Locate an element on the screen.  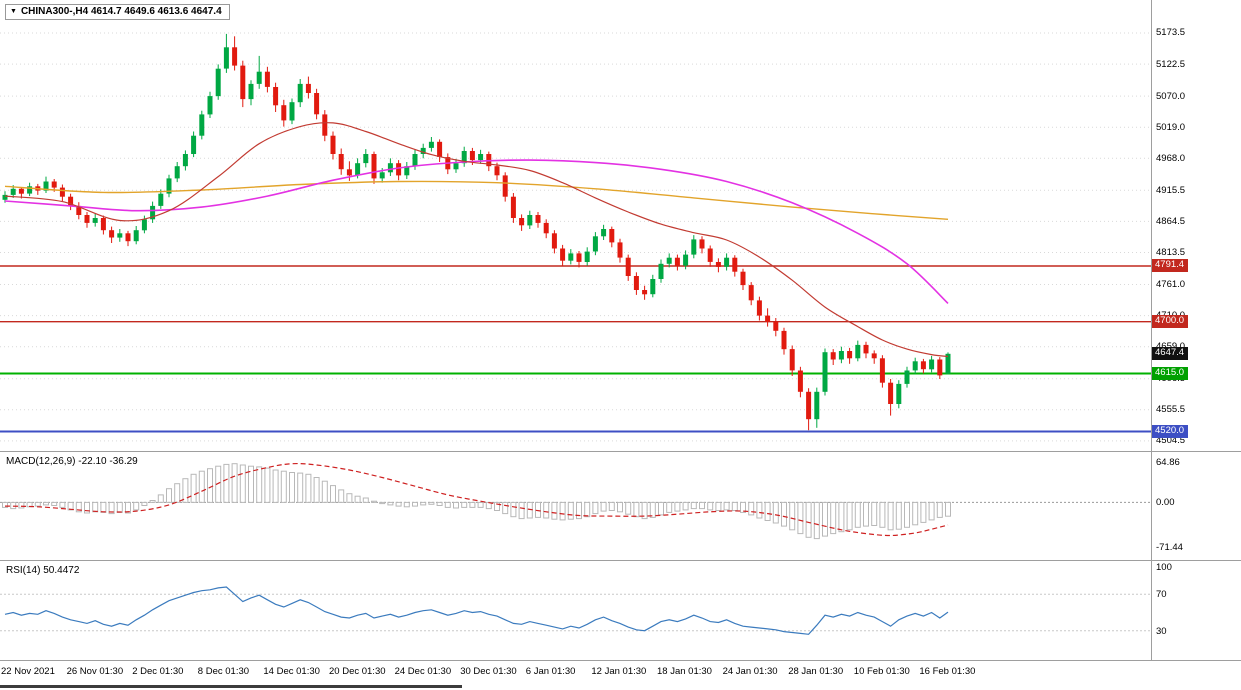
macd-scale-label: -71.44 is located at coordinates (1169, 547).